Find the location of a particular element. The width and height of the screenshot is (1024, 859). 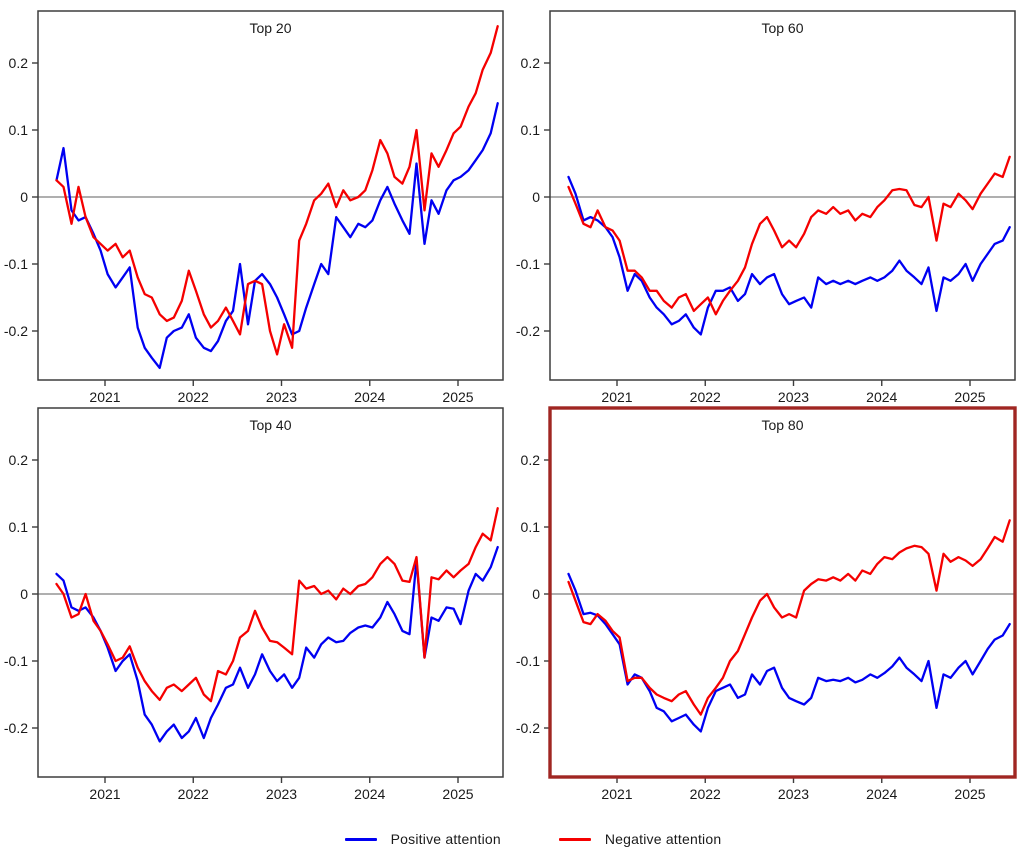

panel-title: Top 60 is located at coordinates (782, 28).